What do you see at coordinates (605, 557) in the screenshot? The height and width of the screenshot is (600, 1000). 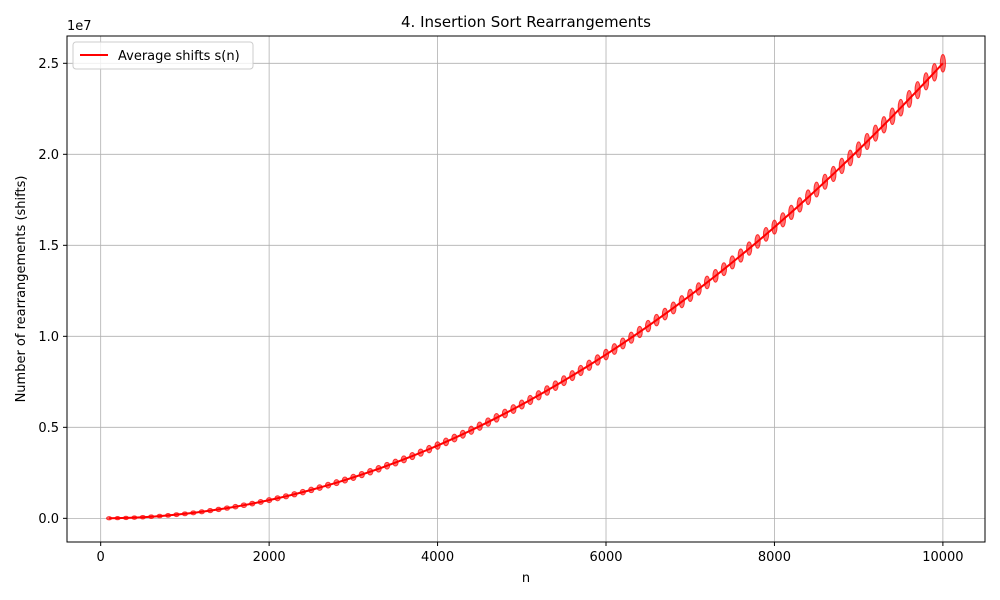 I see `x-tick-label: 6000` at bounding box center [605, 557].